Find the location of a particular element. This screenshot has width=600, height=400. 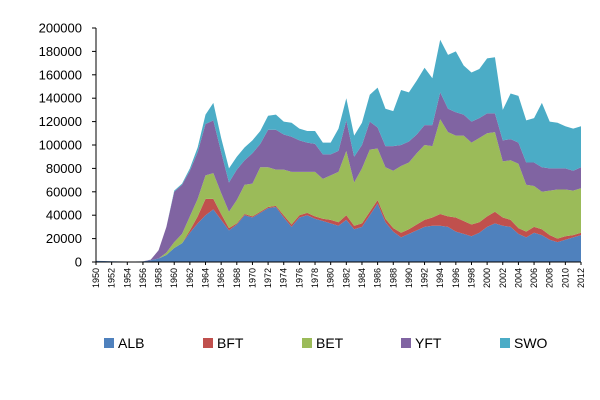

legend-swatch-bft is located at coordinates (208, 343).